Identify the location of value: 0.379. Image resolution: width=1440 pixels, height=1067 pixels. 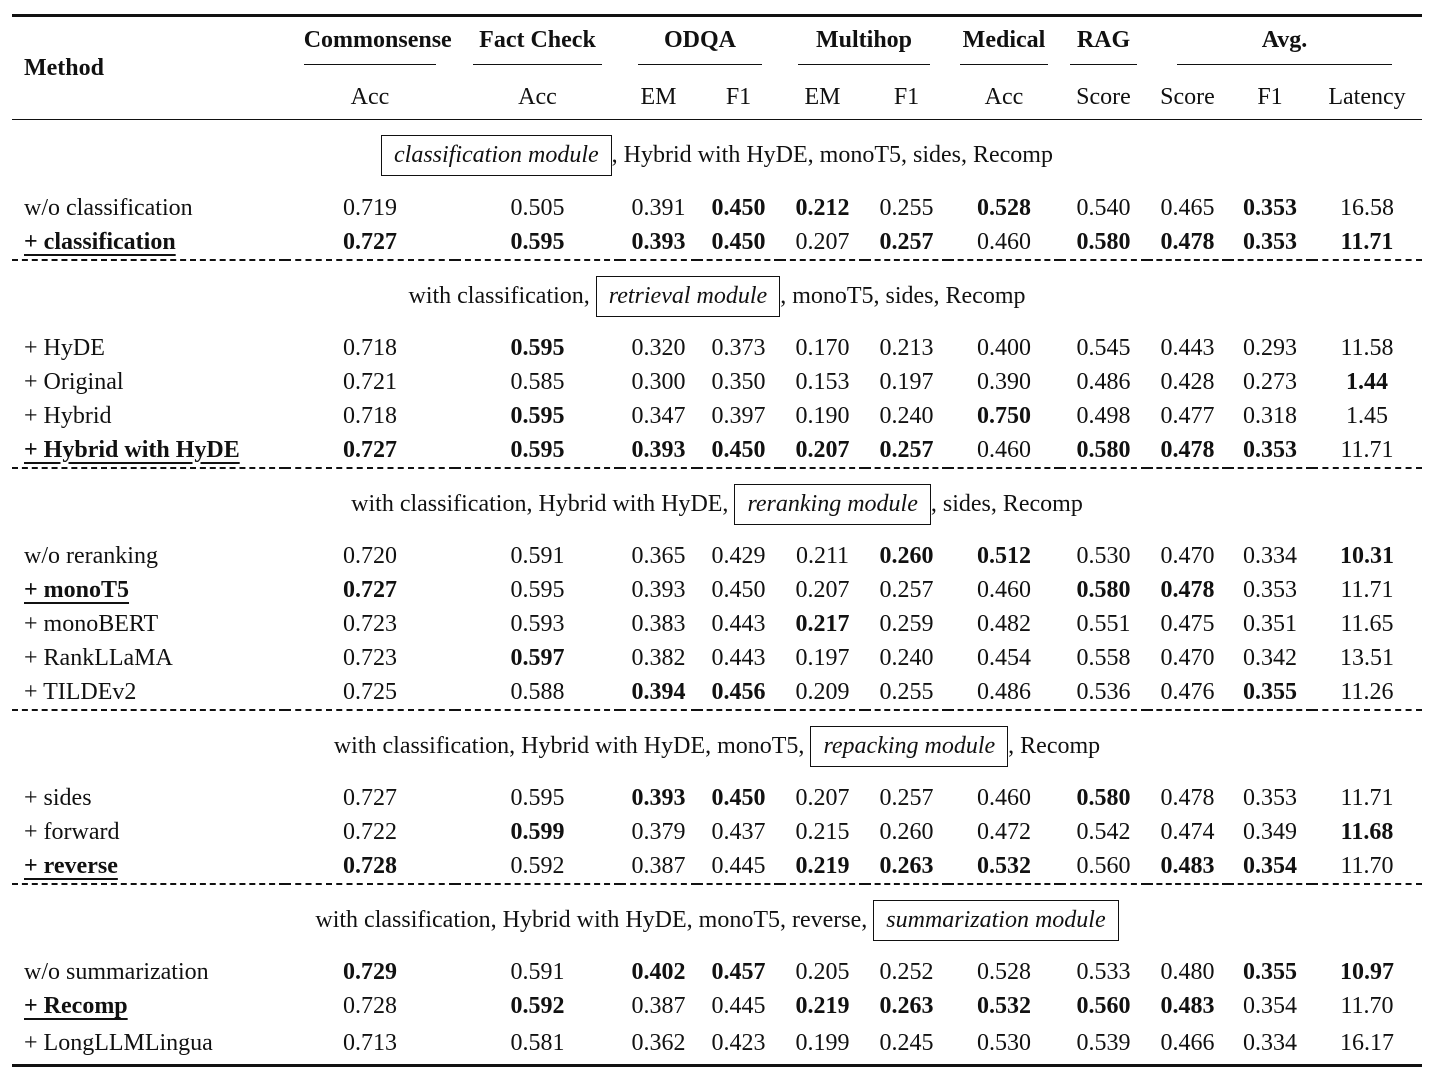
(658, 832).